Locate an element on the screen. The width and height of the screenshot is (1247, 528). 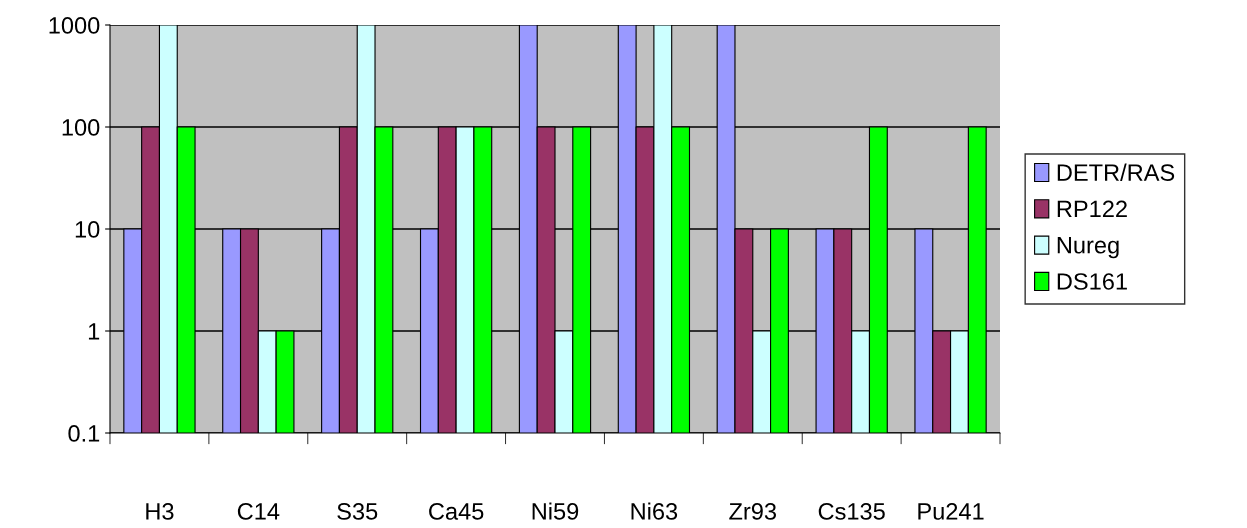
y-tick-label: 100 is located at coordinates (81, 127).